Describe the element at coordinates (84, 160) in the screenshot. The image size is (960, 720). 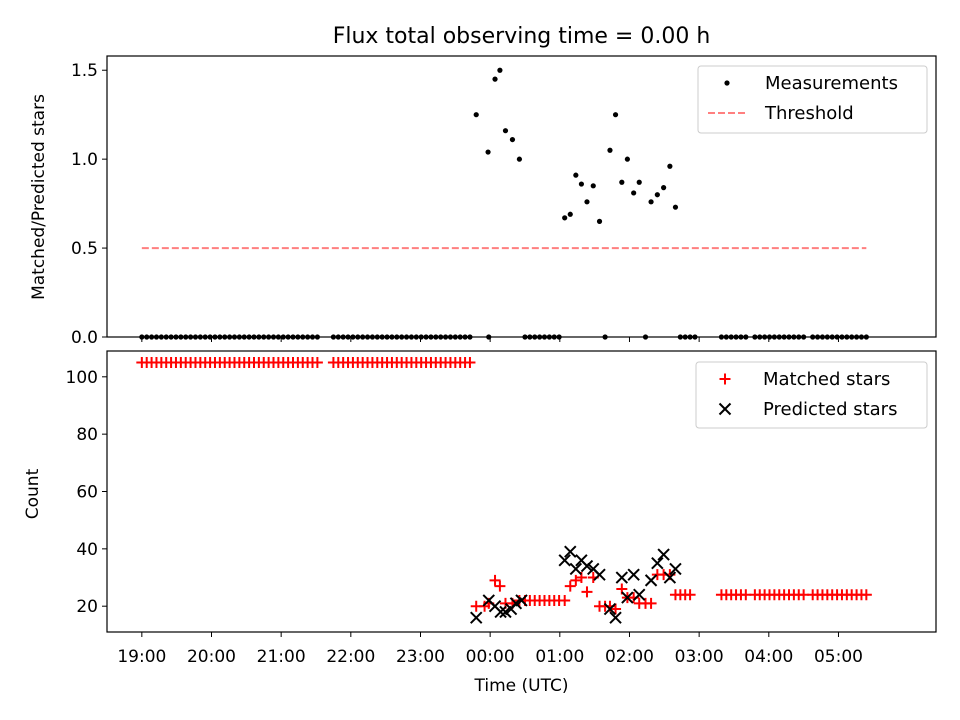
I see `top-y-tick-label: 1.0` at that location.